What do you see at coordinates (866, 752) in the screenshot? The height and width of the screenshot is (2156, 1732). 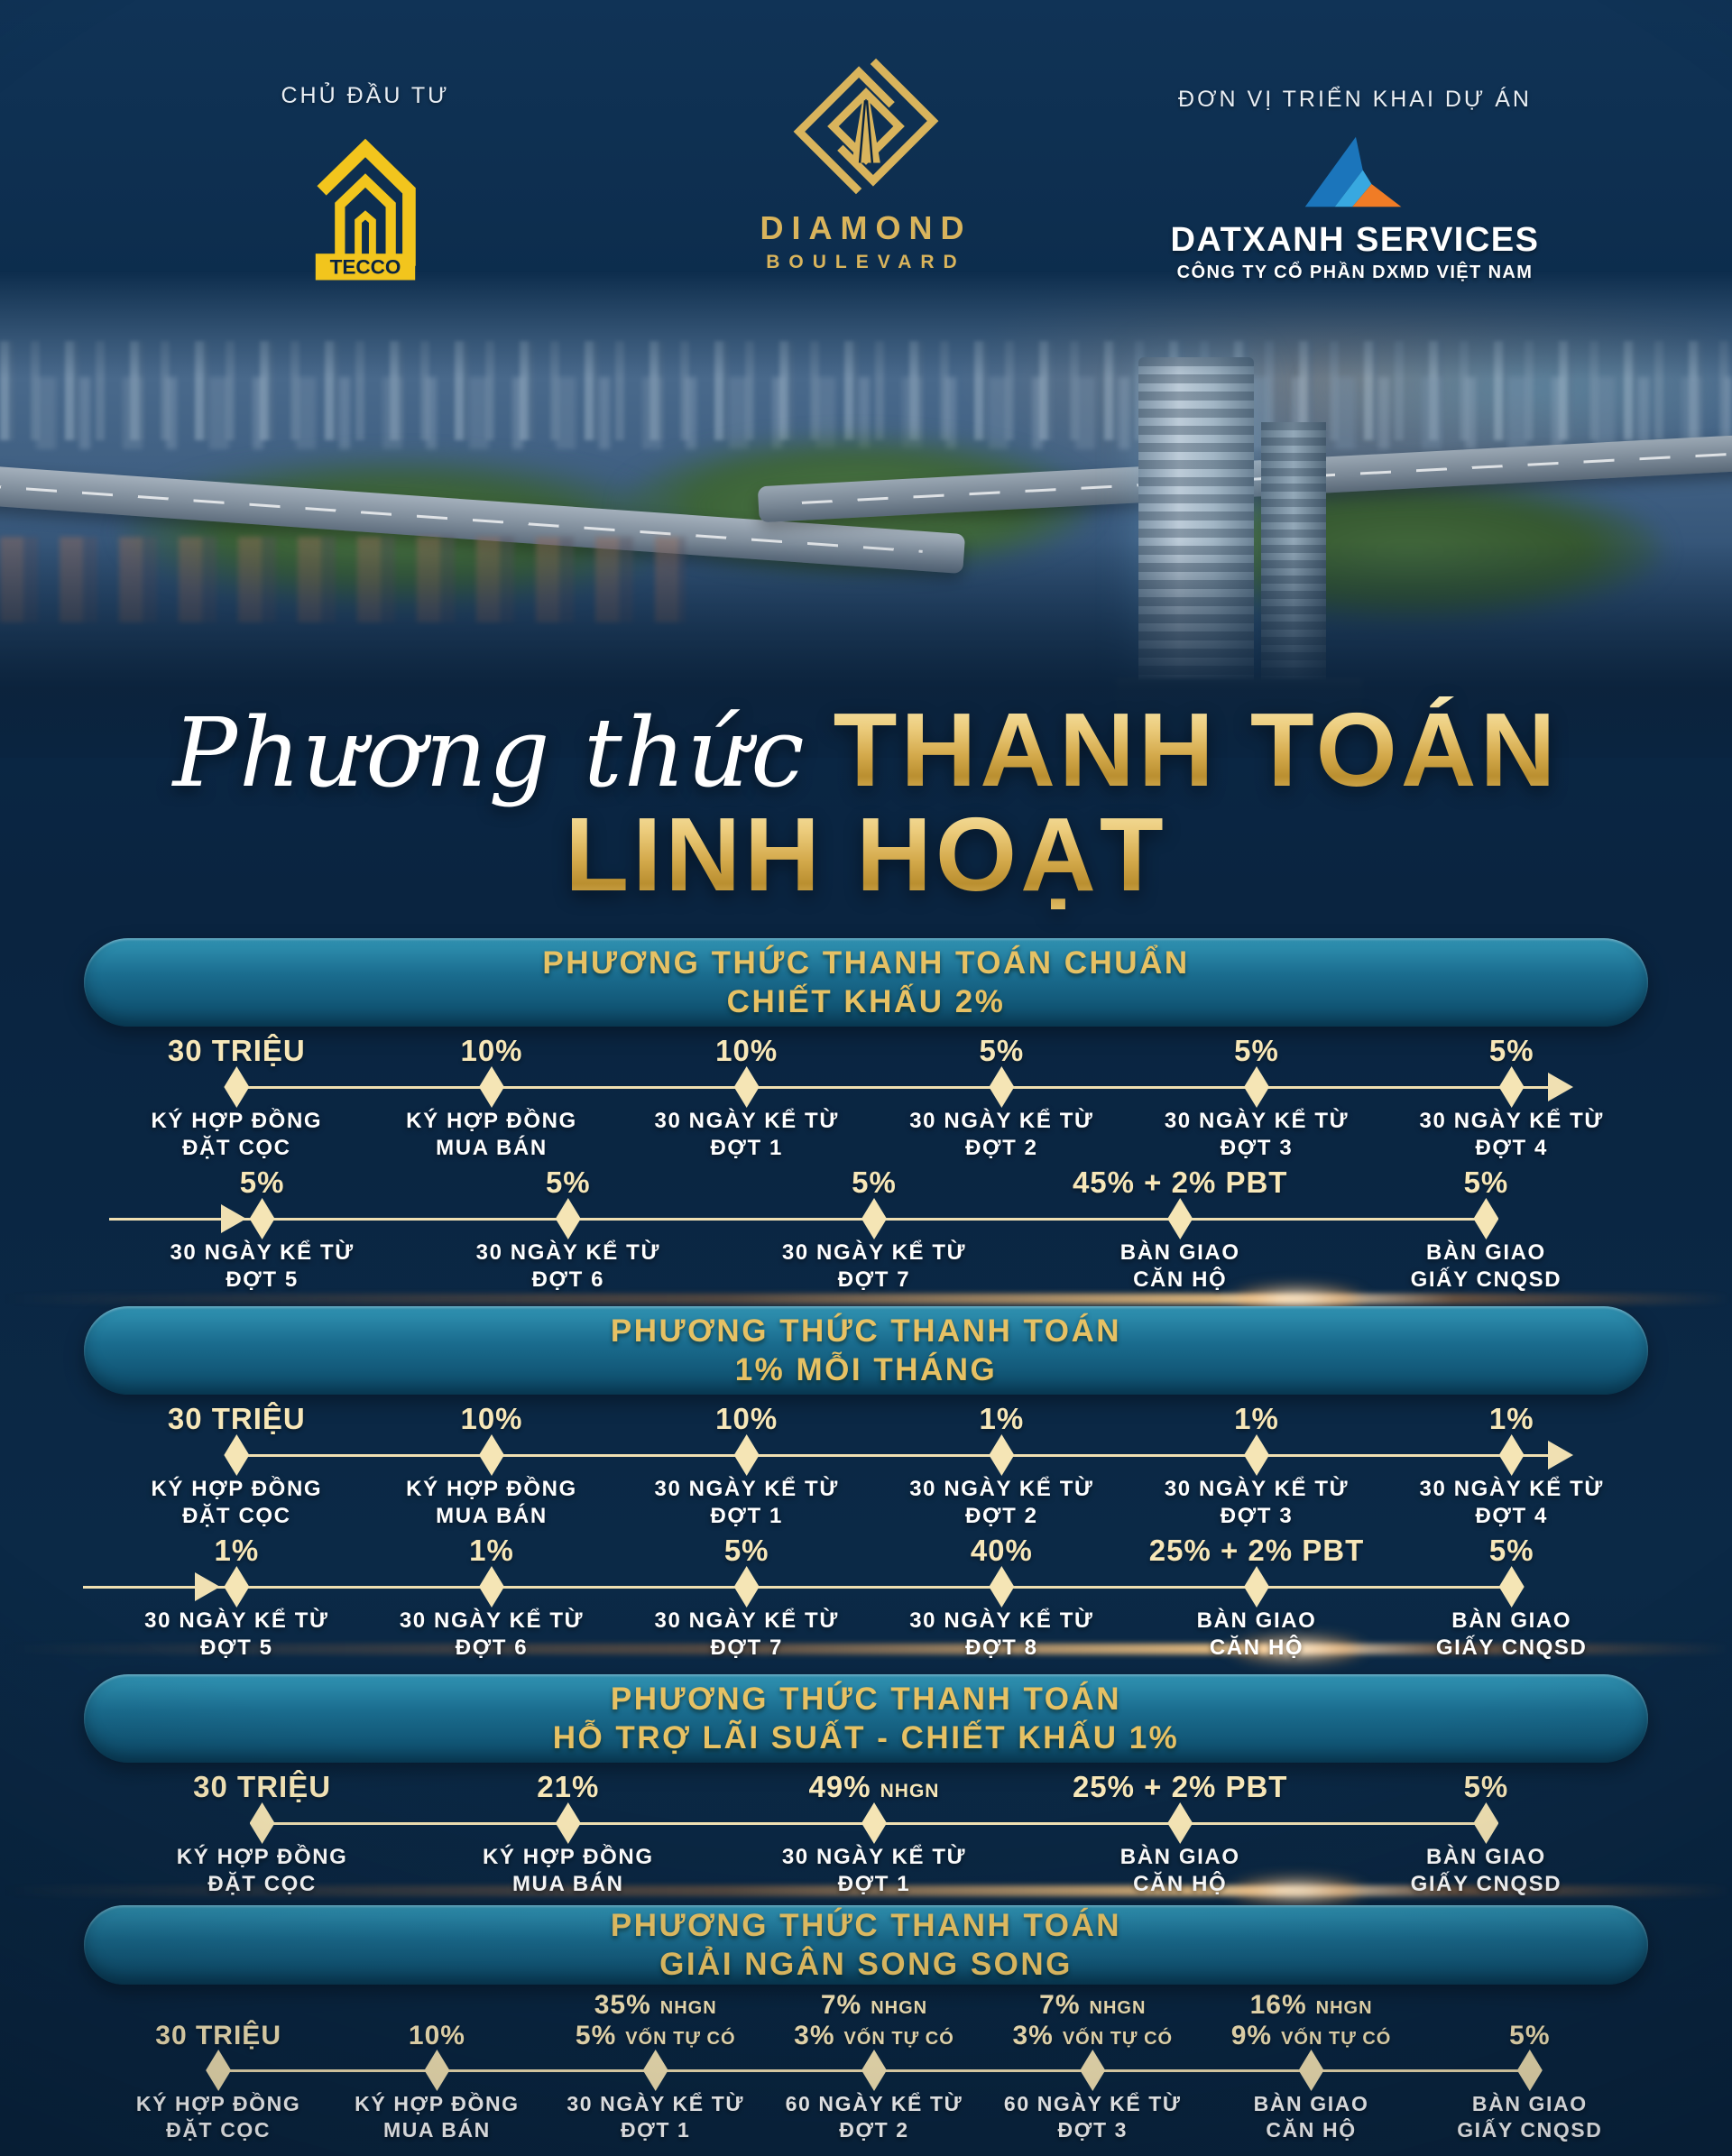 I see `title-line-1: Phương thức THANH TOÁN` at bounding box center [866, 752].